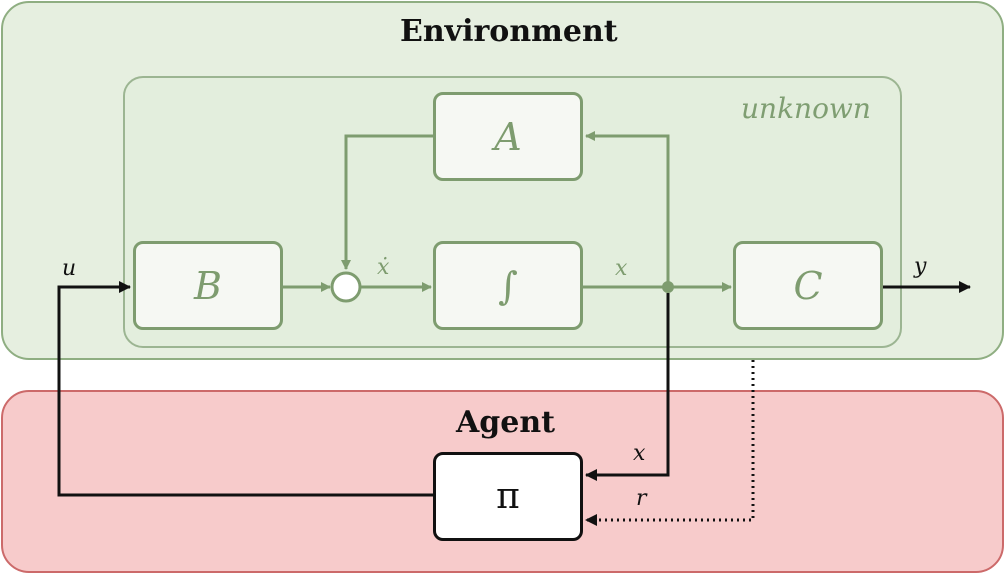 The height and width of the screenshot is (576, 1008). I want to click on wire-x-to-policy, so click(627, 387).